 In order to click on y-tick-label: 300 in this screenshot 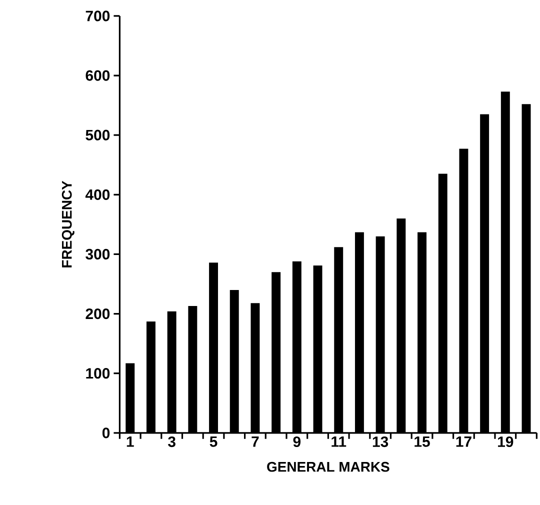, I will do `click(98, 254)`.